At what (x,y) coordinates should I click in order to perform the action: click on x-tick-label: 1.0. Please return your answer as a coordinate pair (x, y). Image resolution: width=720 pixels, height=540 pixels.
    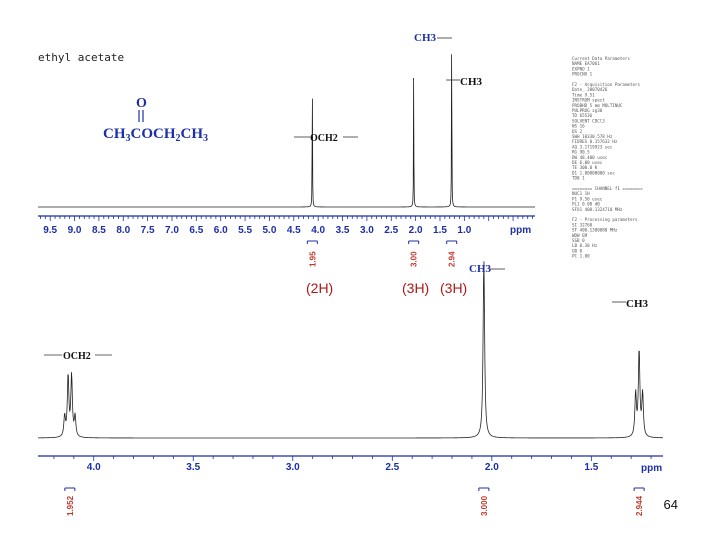
    Looking at the image, I should click on (464, 230).